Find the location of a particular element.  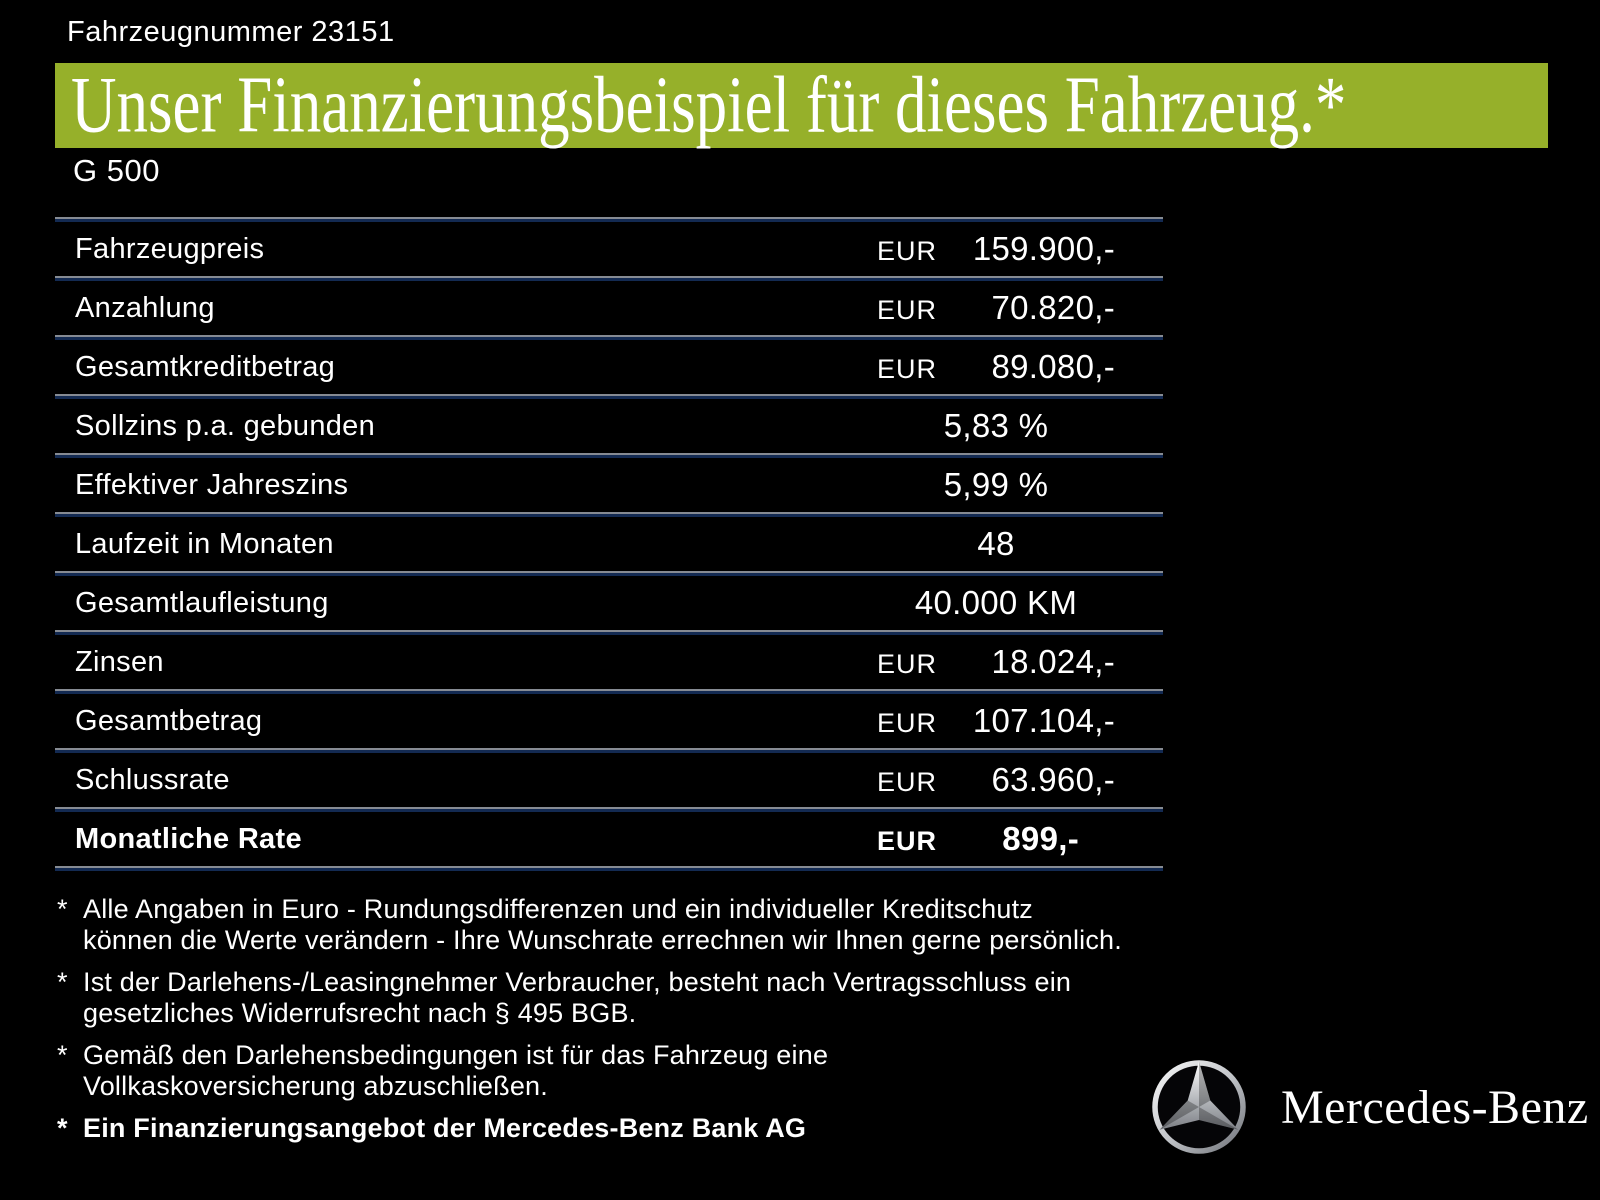

row-label: Zinsen is located at coordinates (119, 661).